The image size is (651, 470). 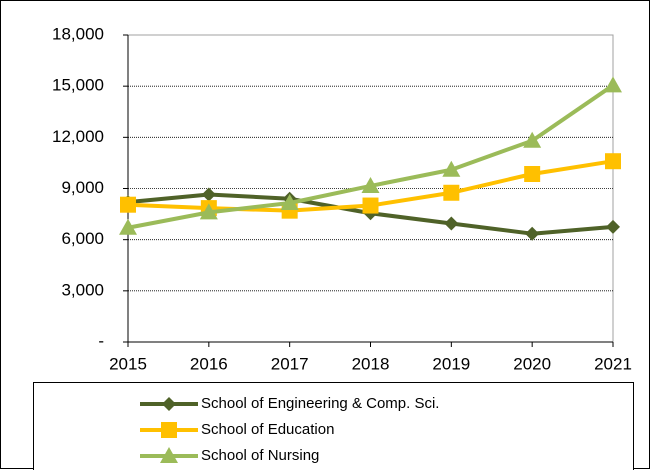 I want to click on x-tick-label: 2017, so click(x=290, y=363).